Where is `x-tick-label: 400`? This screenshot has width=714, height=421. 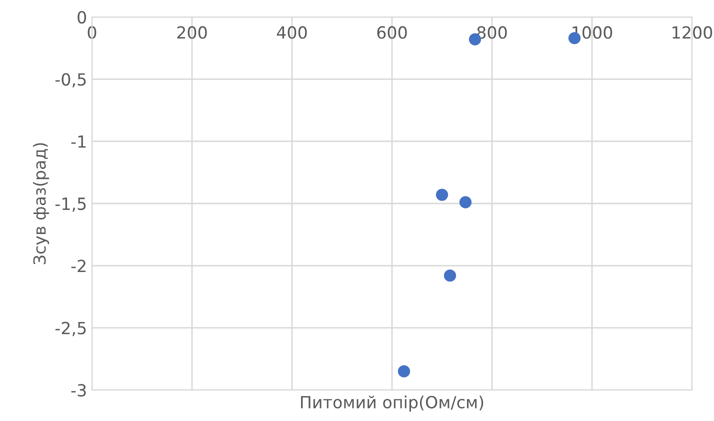 x-tick-label: 400 is located at coordinates (291, 32).